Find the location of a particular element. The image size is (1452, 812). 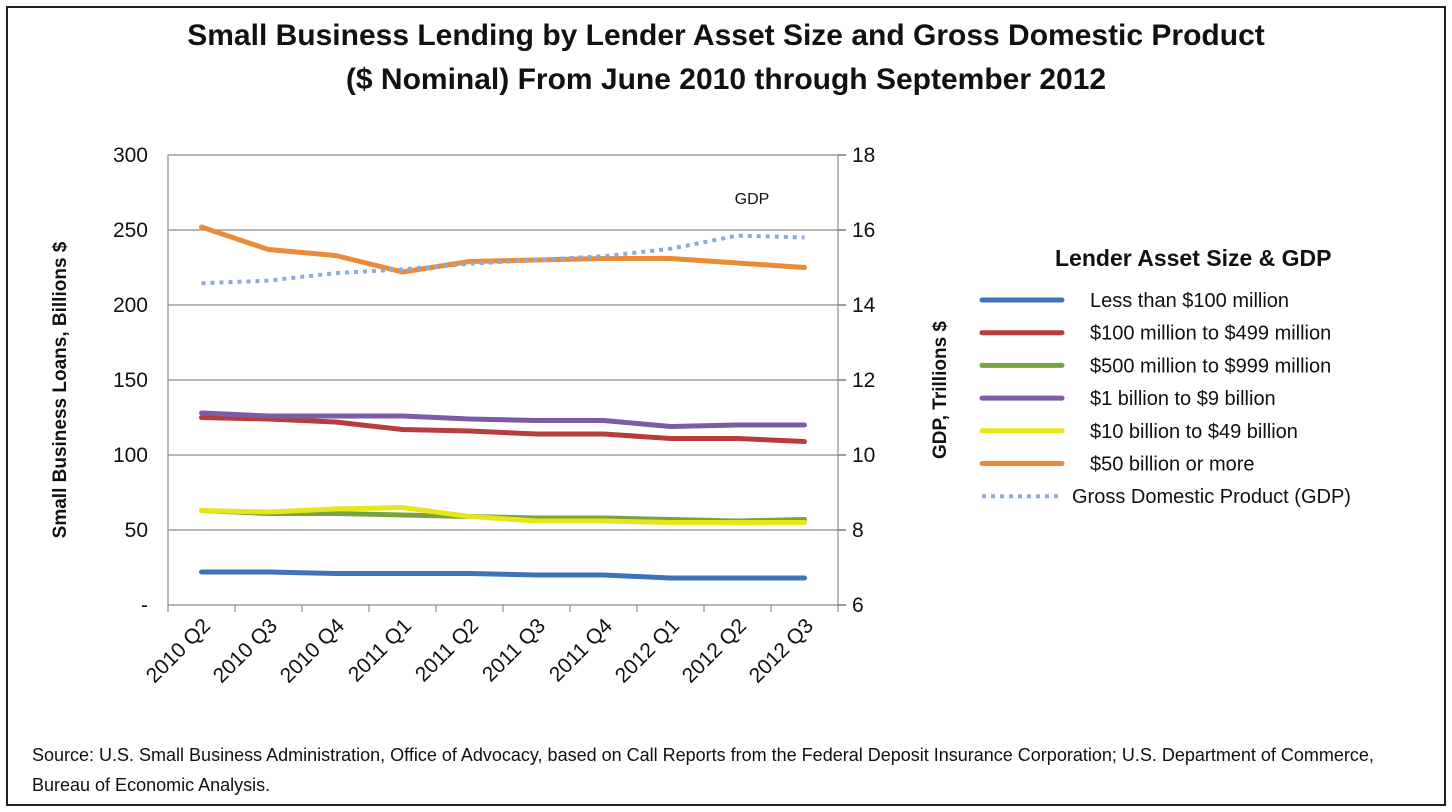

x-tick-label: 2010 Q3 is located at coordinates (245, 650).